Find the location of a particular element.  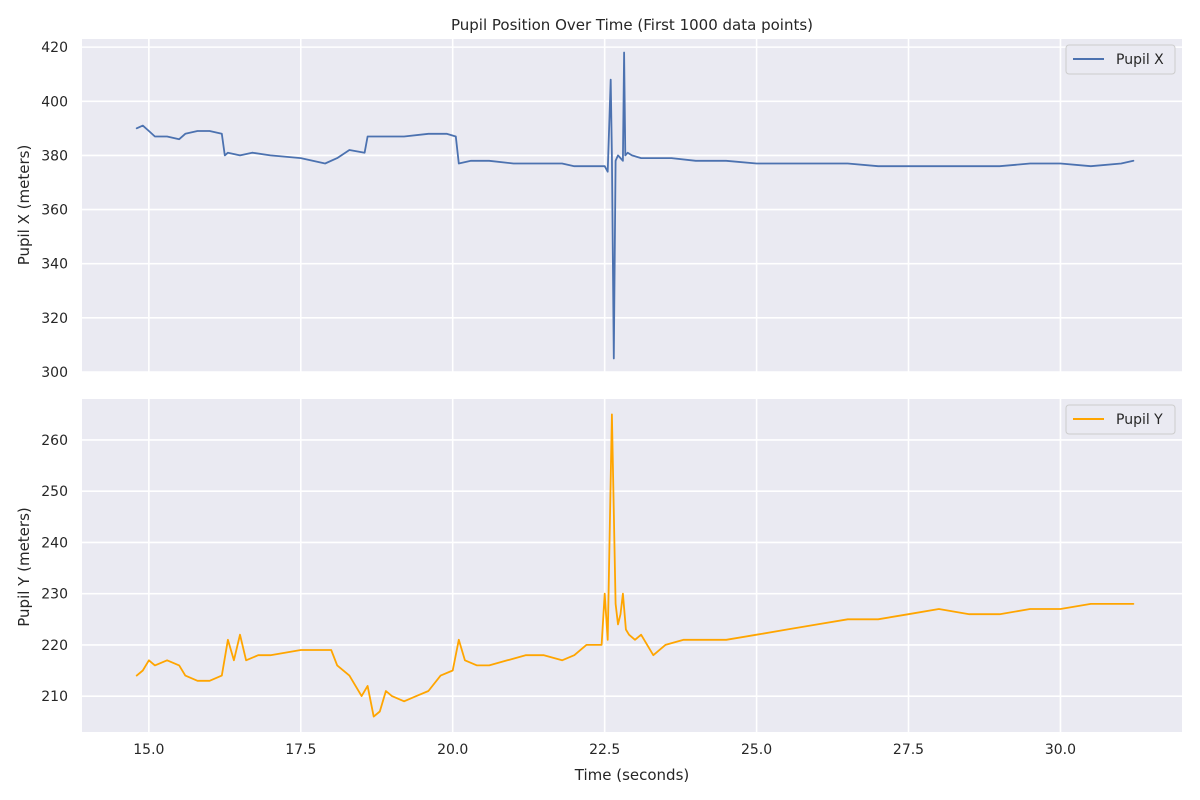

y-tick-label: 320 is located at coordinates (54, 319).